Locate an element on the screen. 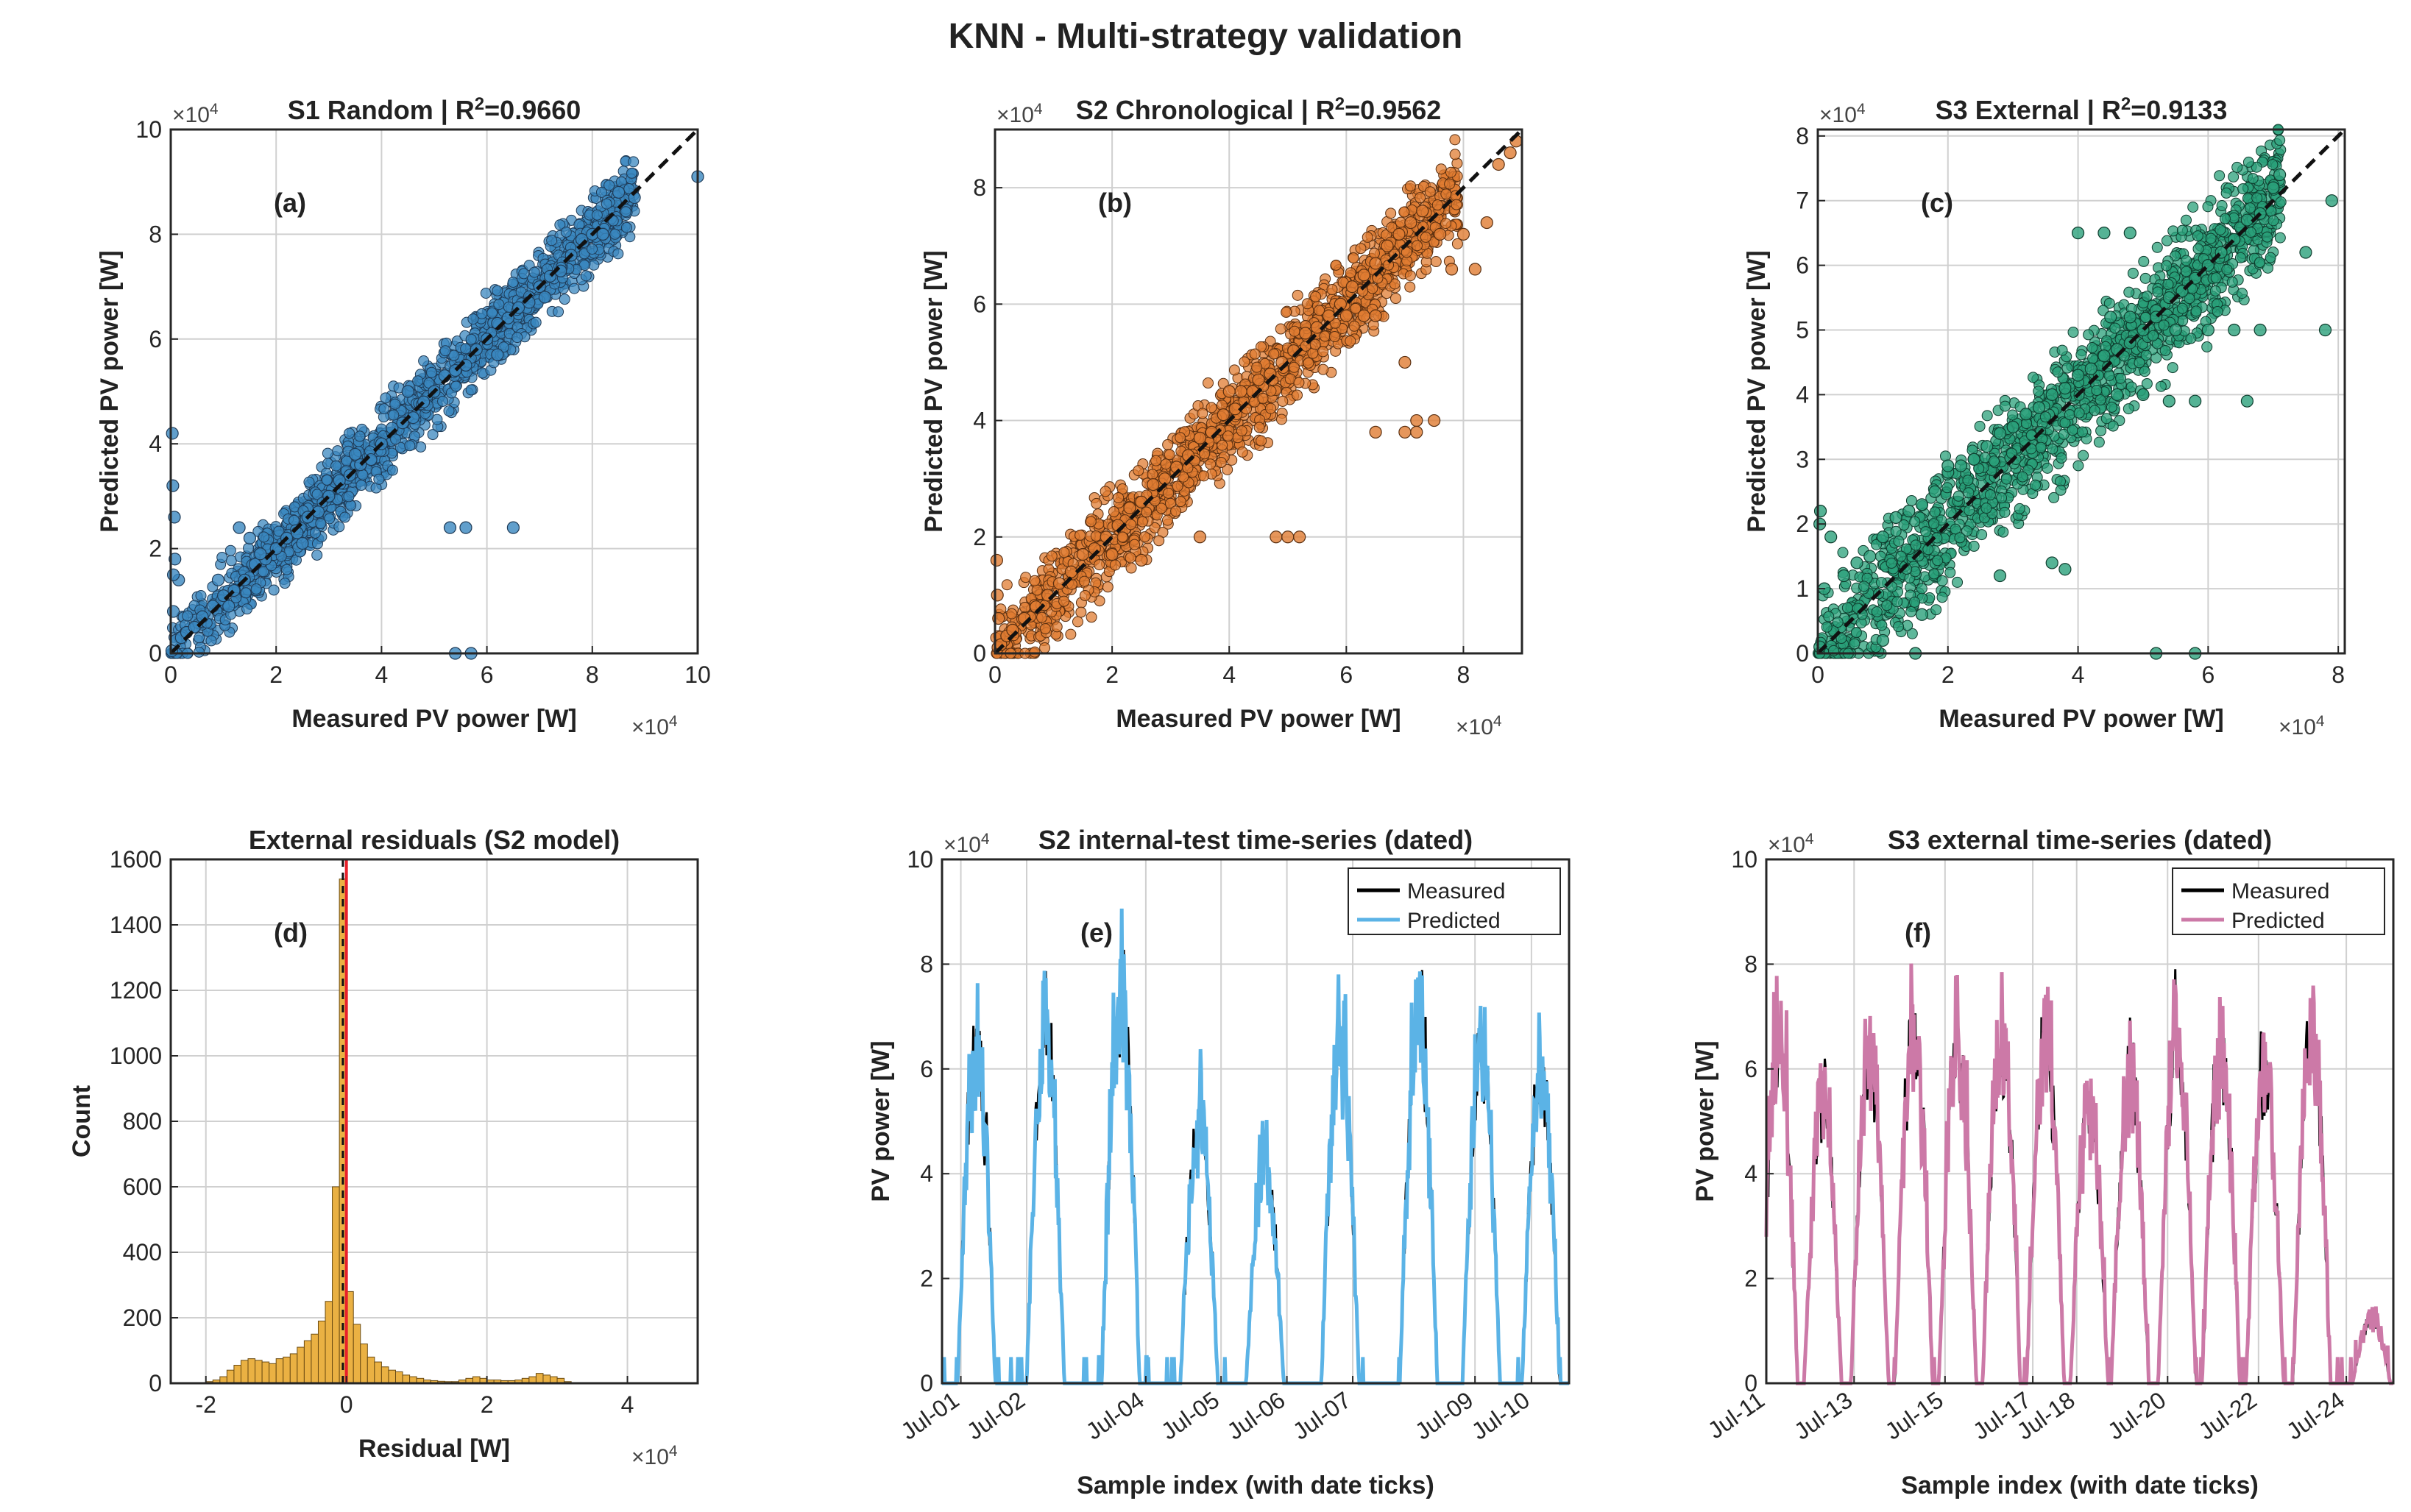 Image resolution: width=2411 pixels, height=1512 pixels. x-tick-label: Jul-15 is located at coordinates (1914, 1415).